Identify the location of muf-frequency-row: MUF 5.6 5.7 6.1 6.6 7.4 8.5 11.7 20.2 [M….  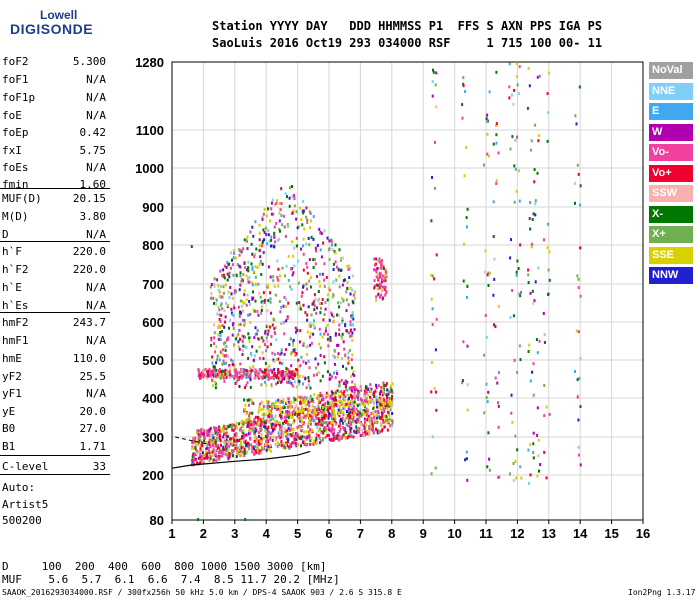
(171, 579).